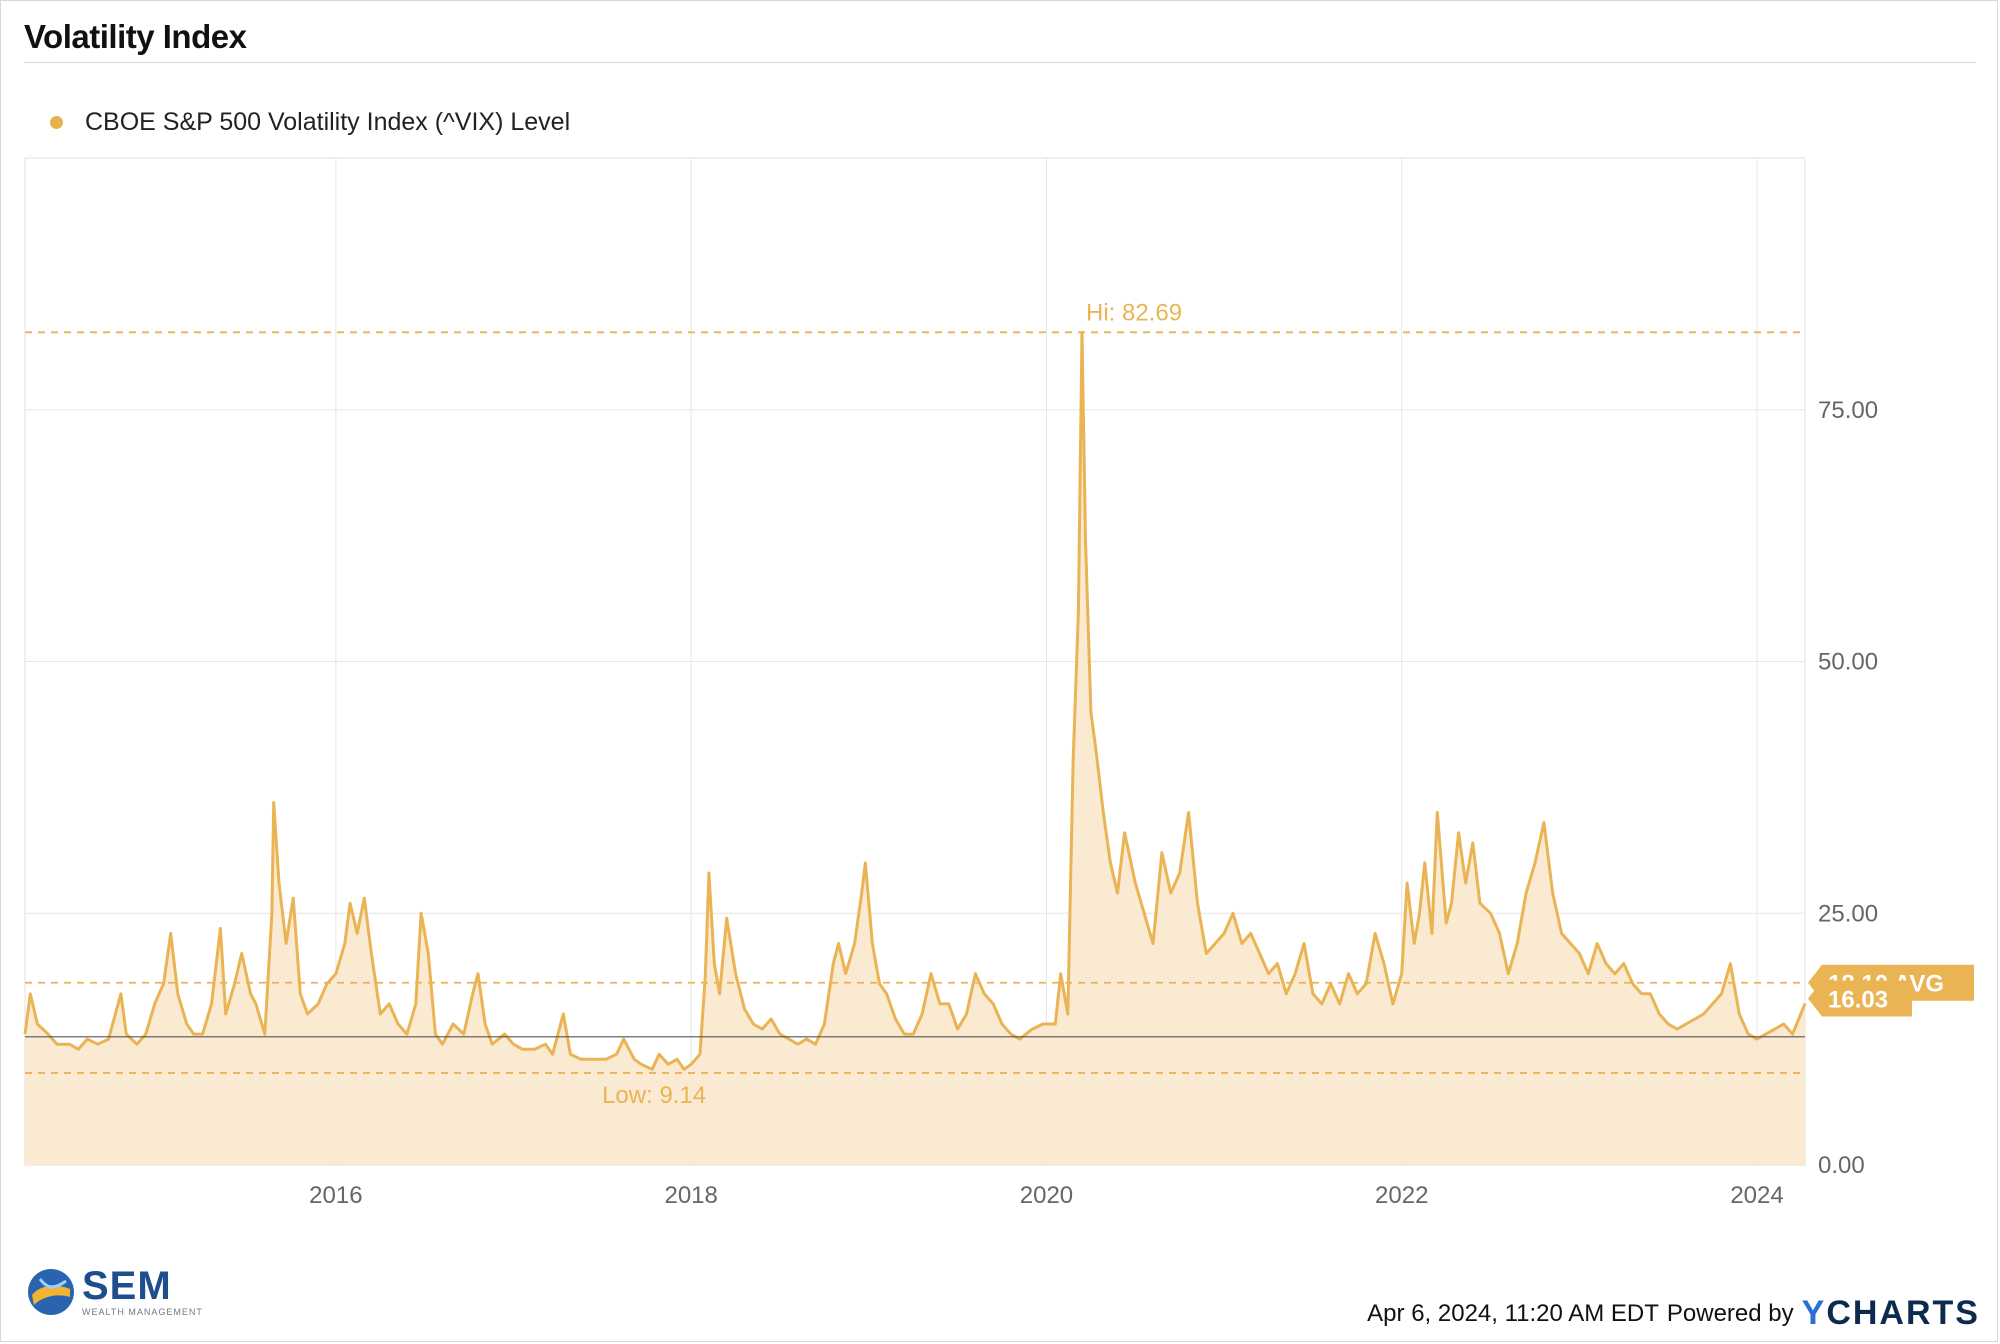 The width and height of the screenshot is (2000, 1344). I want to click on latest-tag, so click(1860, 998).